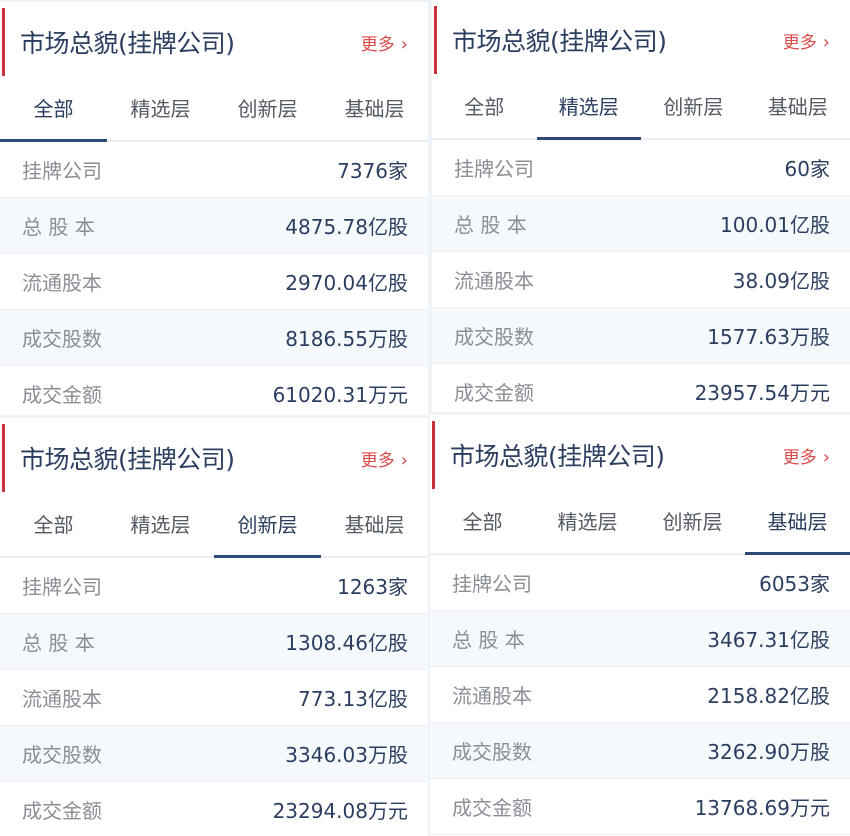 The height and width of the screenshot is (836, 850). Describe the element at coordinates (353, 699) in the screenshot. I see `stat-value: 773.13亿股` at that location.